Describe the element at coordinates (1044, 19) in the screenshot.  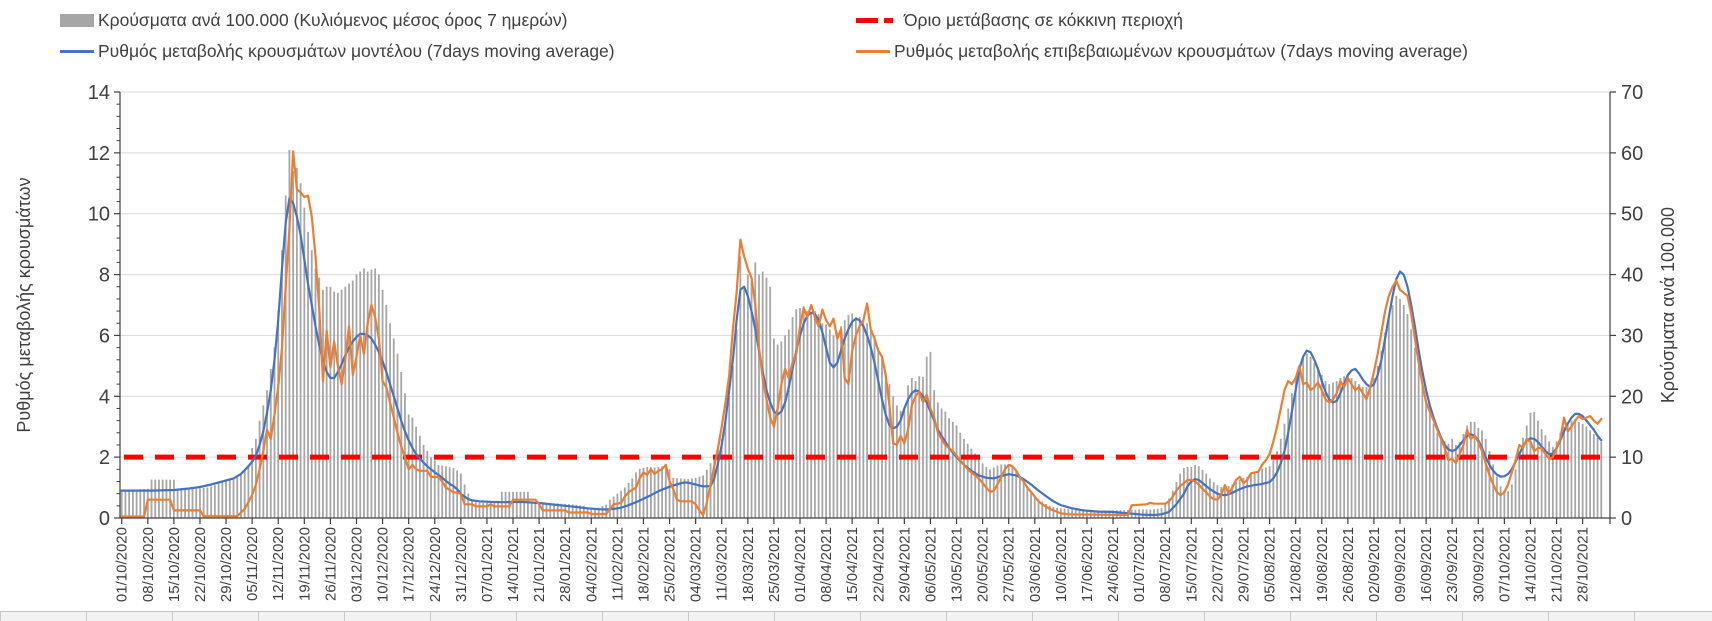
I see `legend-label: Όριο μετάβασης σε κόκκινη περιοχή` at that location.